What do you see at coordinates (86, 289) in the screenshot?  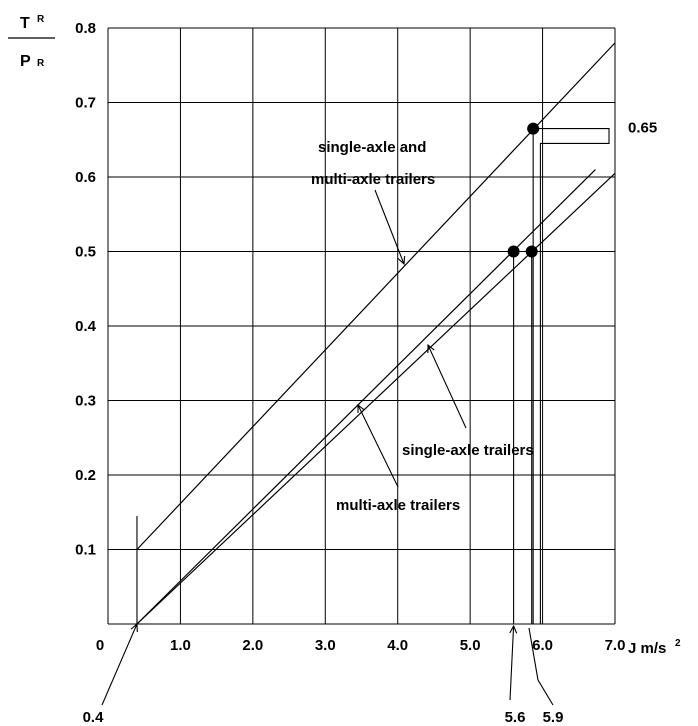 I see `y-tick-labels: 0.1 0.2 0.3 0.4 0.5 0.6 0.7 0.8` at bounding box center [86, 289].